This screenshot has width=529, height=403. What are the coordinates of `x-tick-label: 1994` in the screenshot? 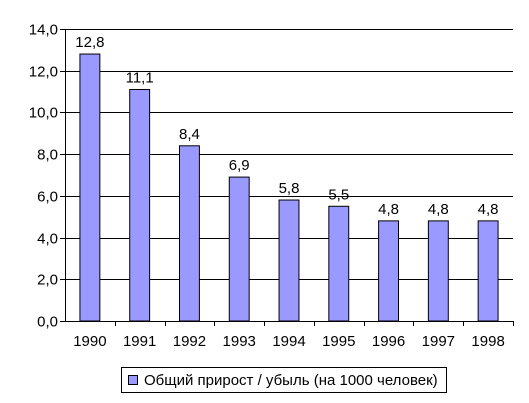 It's located at (288, 341).